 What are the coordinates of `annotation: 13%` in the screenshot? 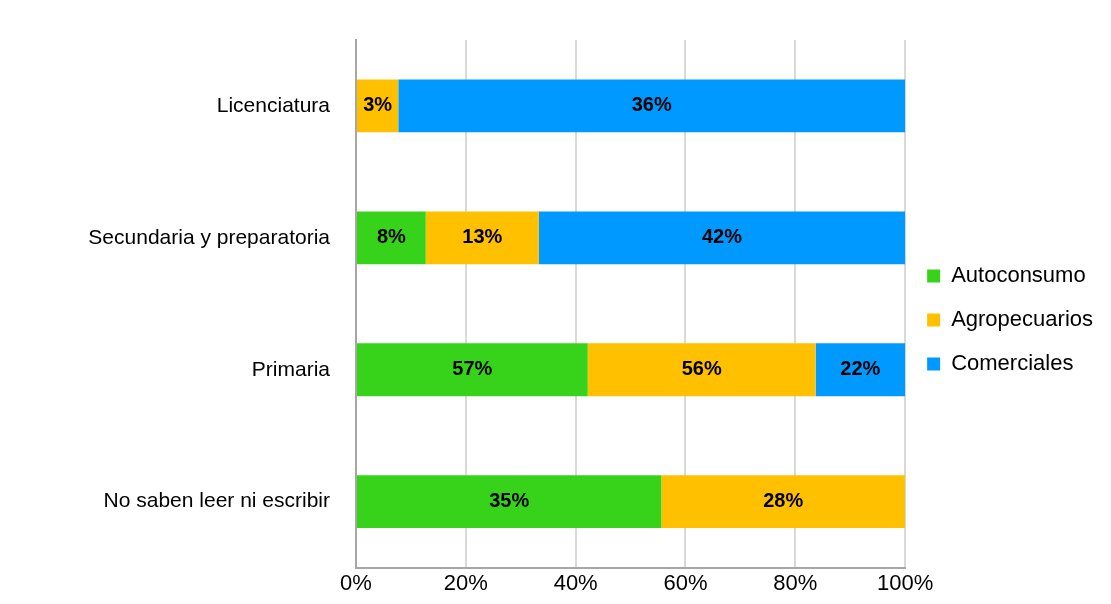 It's located at (482, 236).